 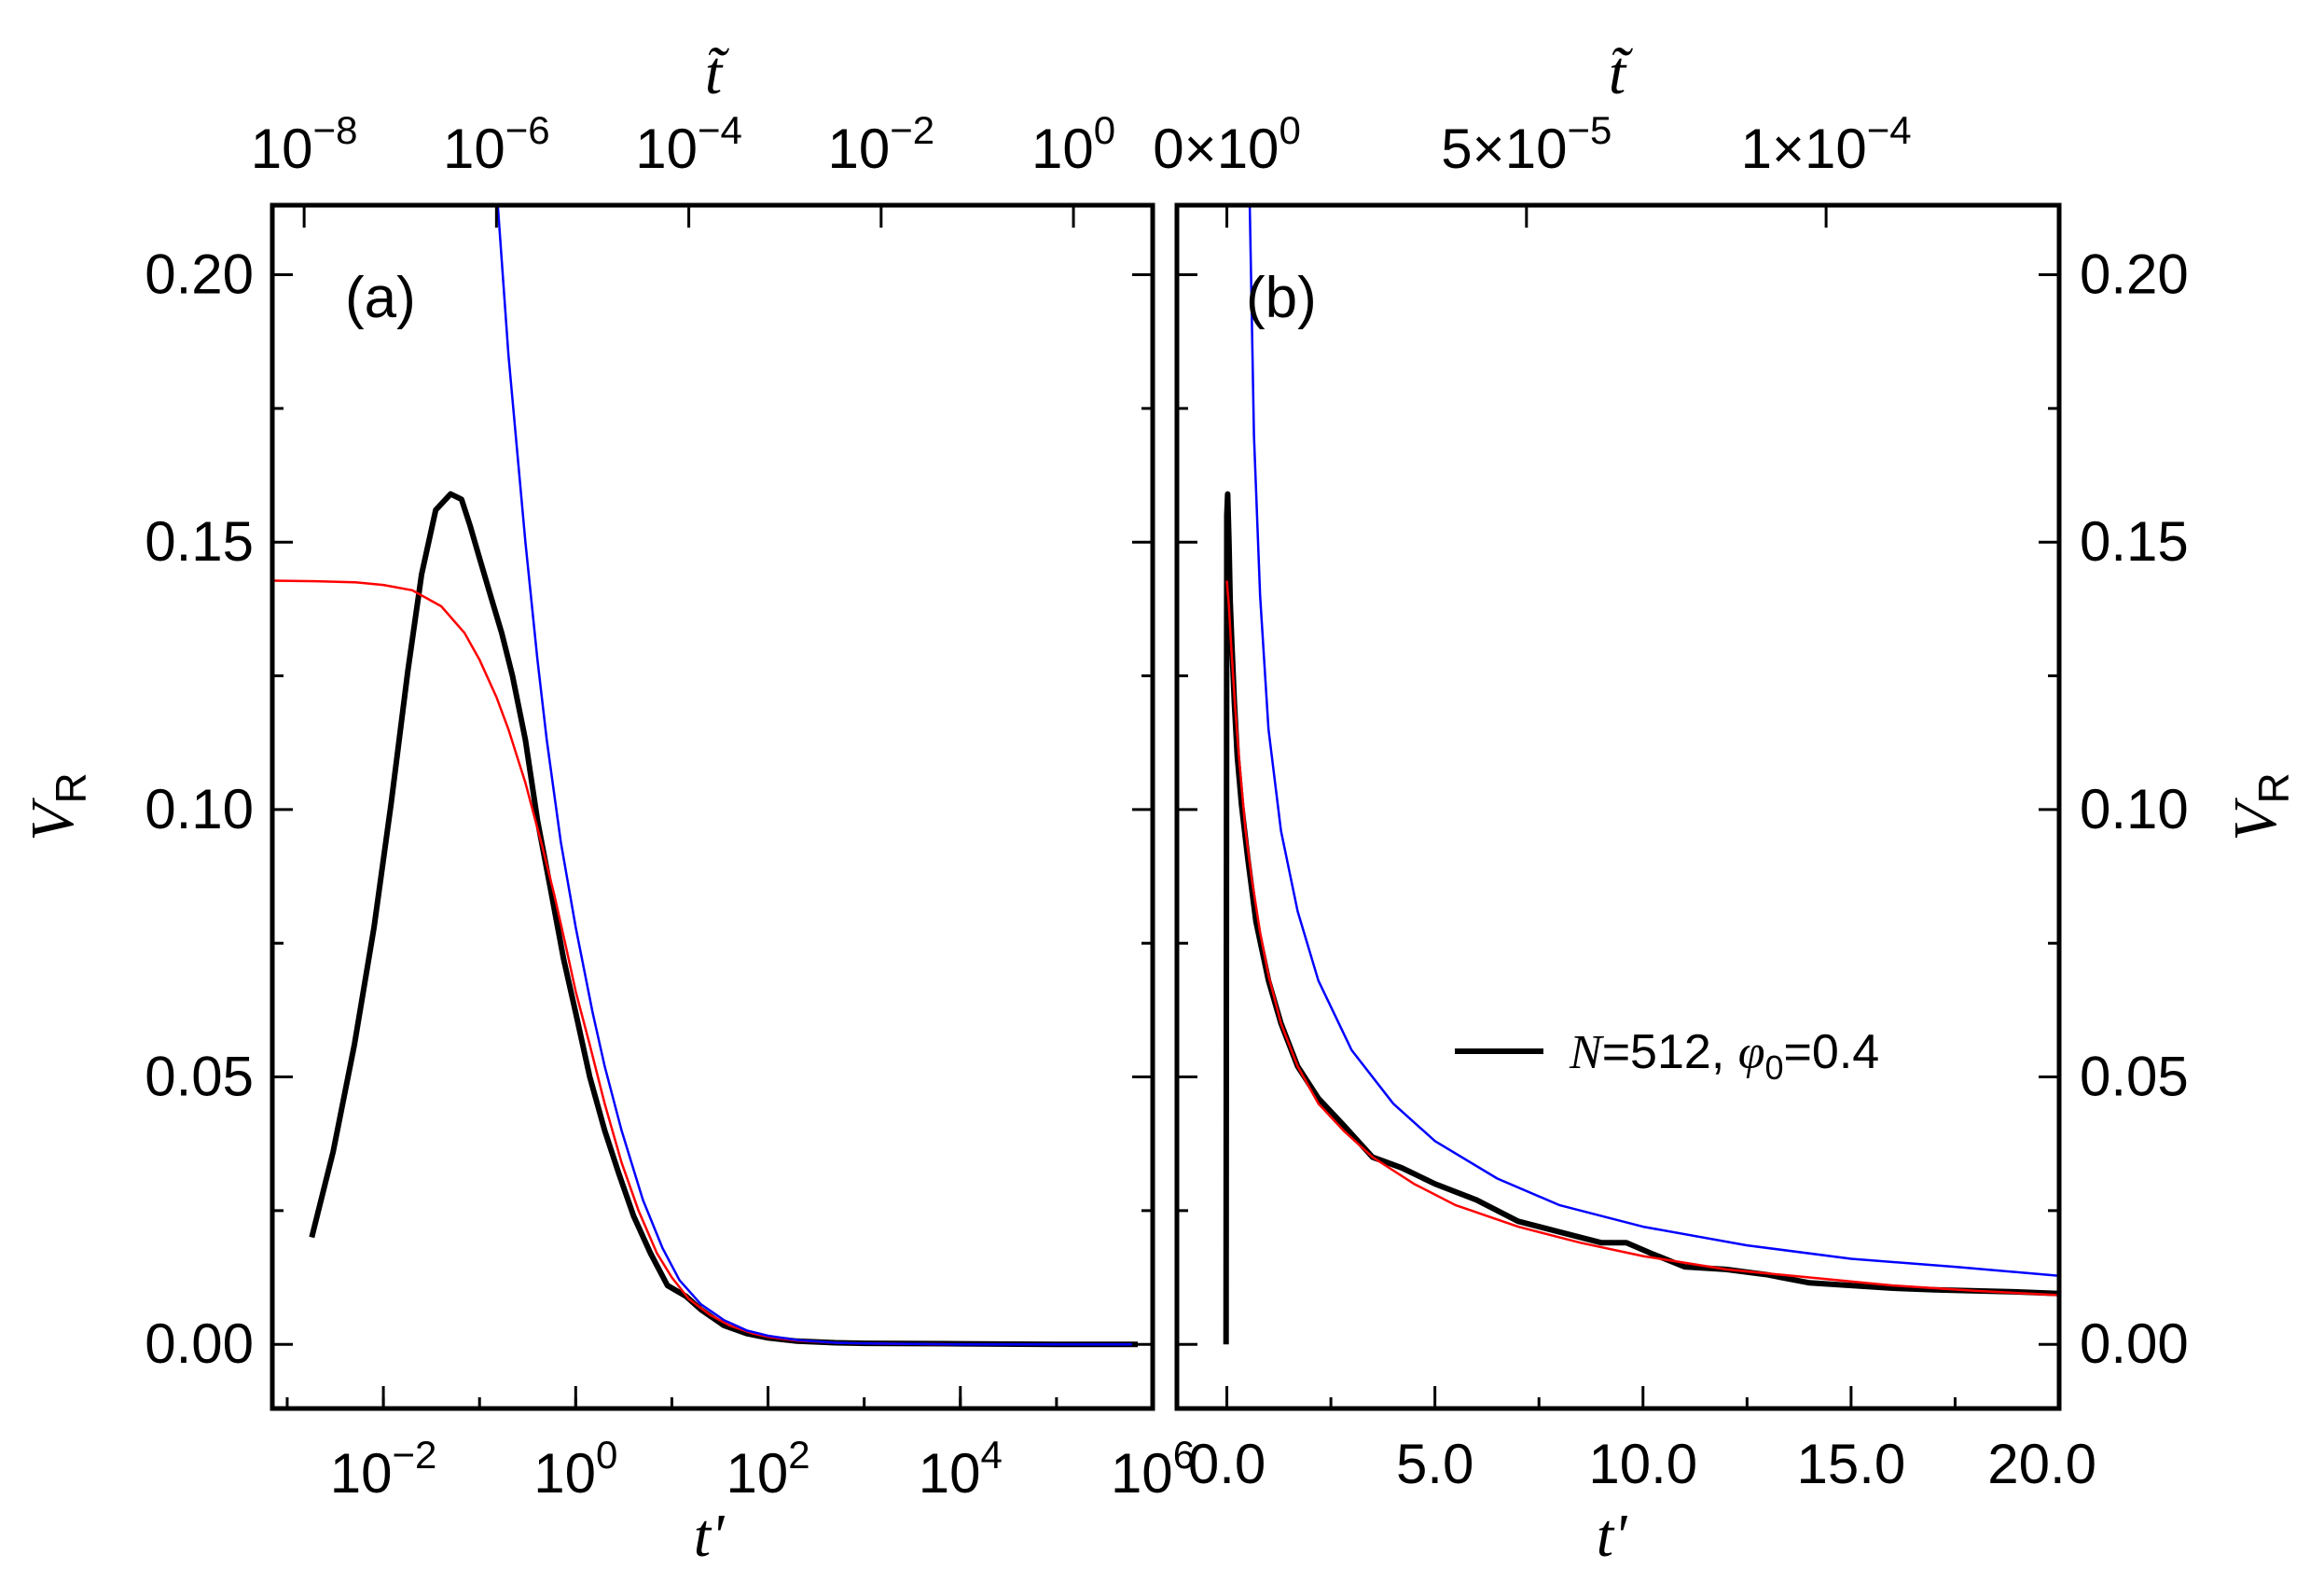 I want to click on panel-b-y-tick-label: 0.00, so click(x=2134, y=1343).